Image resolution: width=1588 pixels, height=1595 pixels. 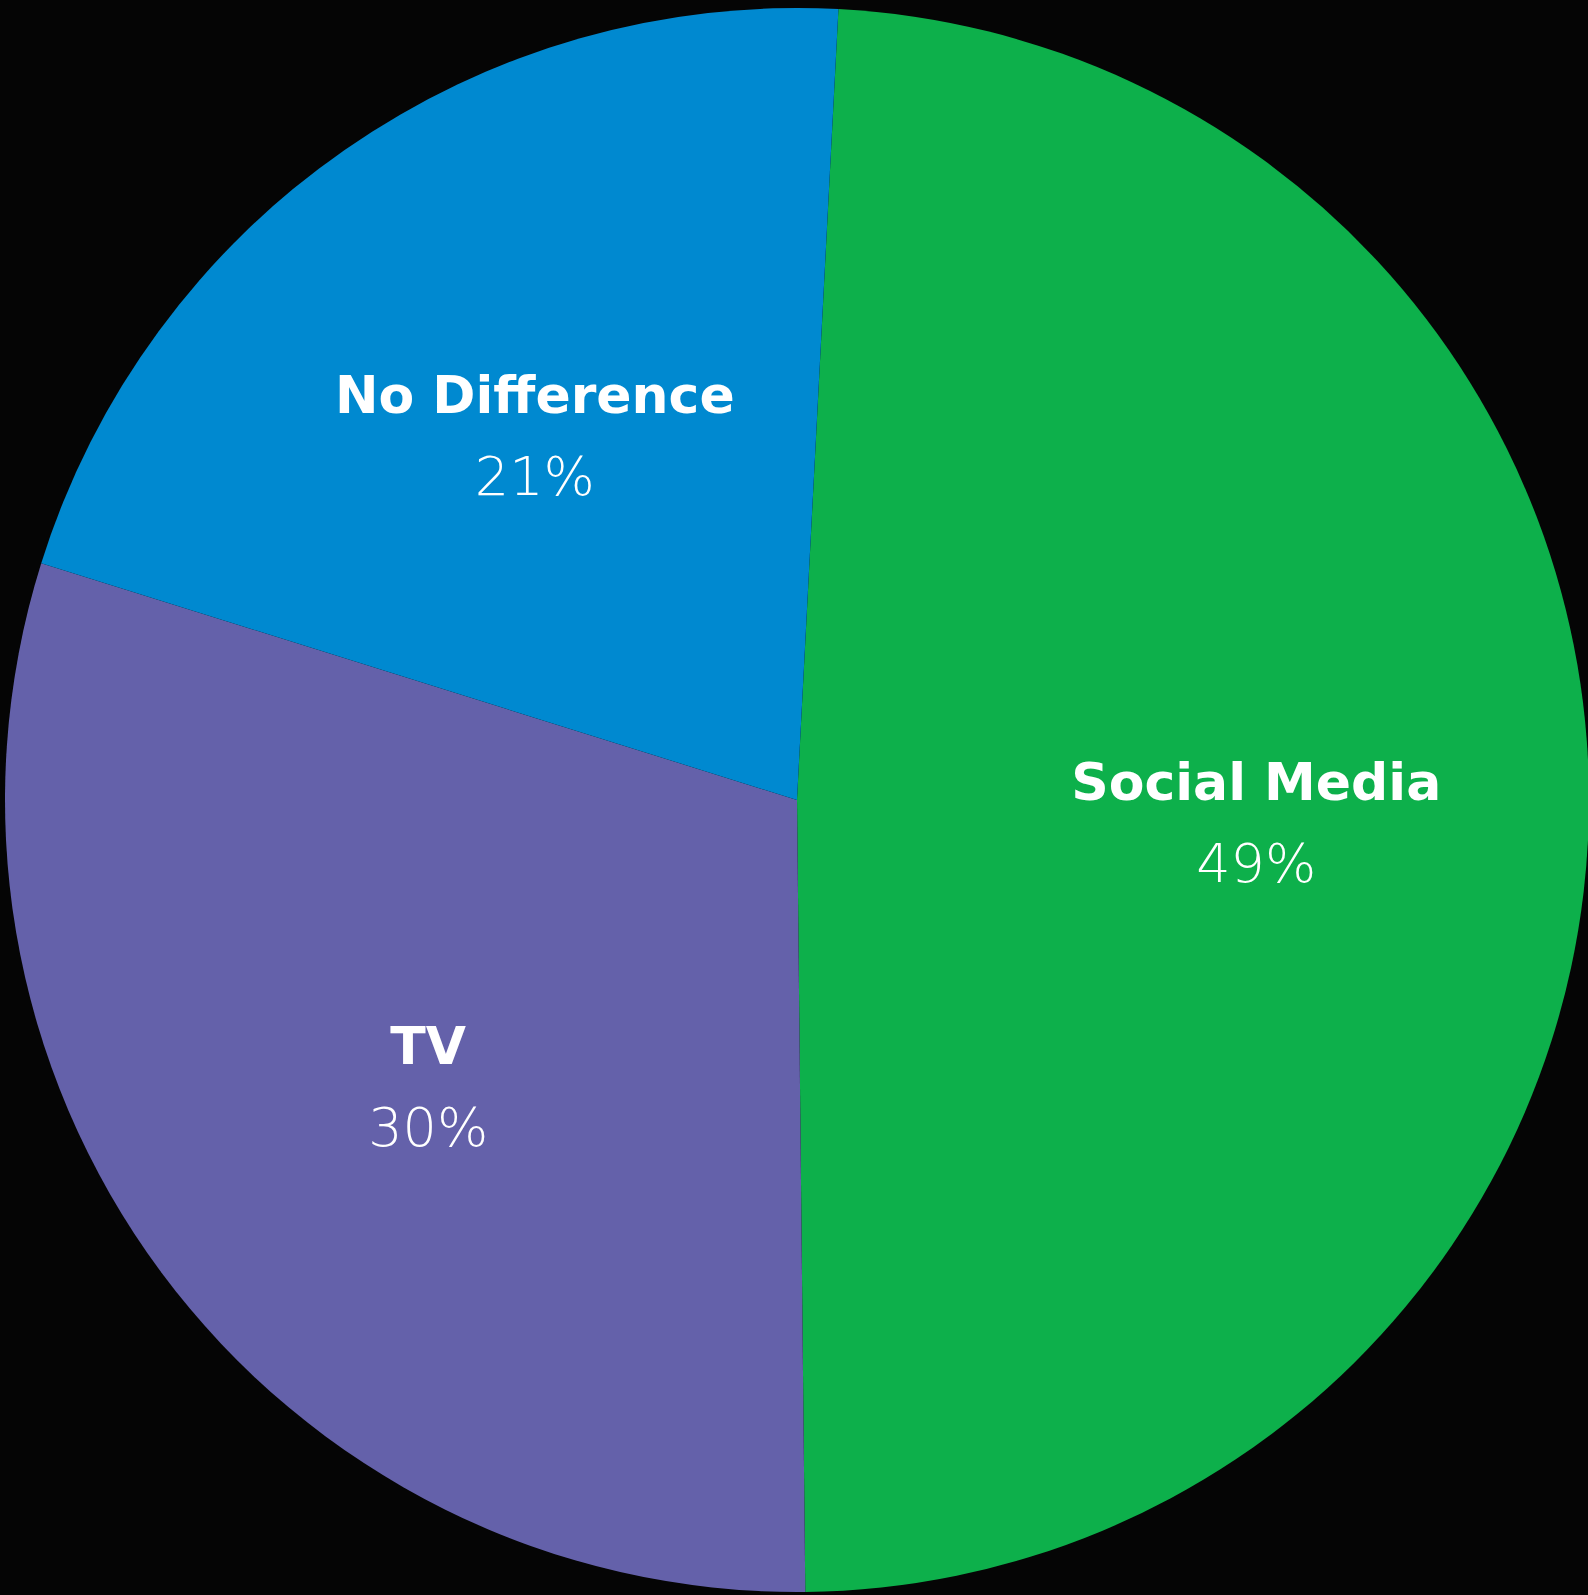 I want to click on data-label: 30%, so click(x=428, y=1127).